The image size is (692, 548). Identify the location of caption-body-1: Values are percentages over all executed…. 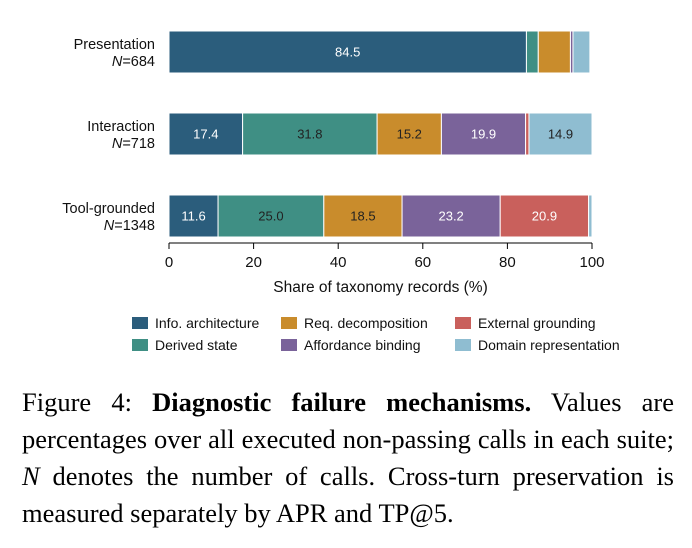
(348, 420).